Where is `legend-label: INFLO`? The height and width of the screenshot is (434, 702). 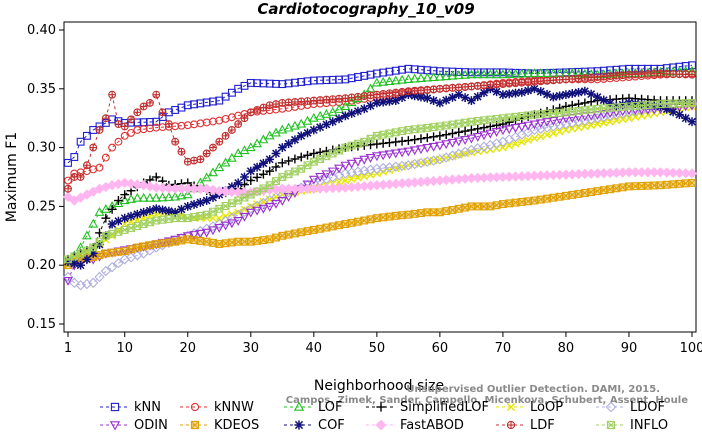
legend-label: INFLO is located at coordinates (649, 425).